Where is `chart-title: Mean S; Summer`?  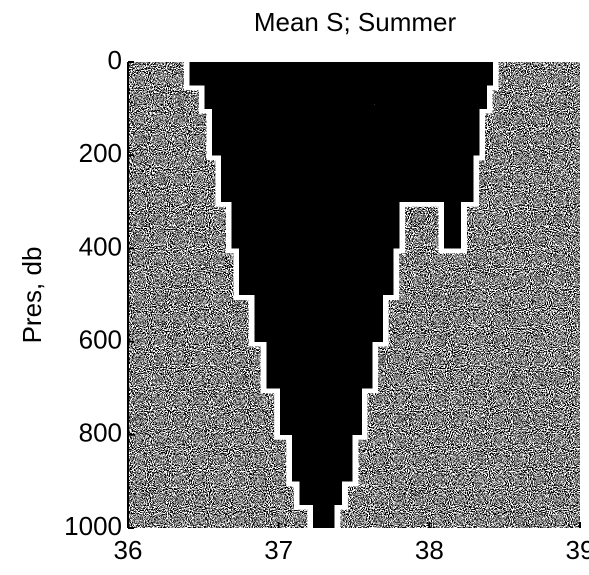 chart-title: Mean S; Summer is located at coordinates (355, 22).